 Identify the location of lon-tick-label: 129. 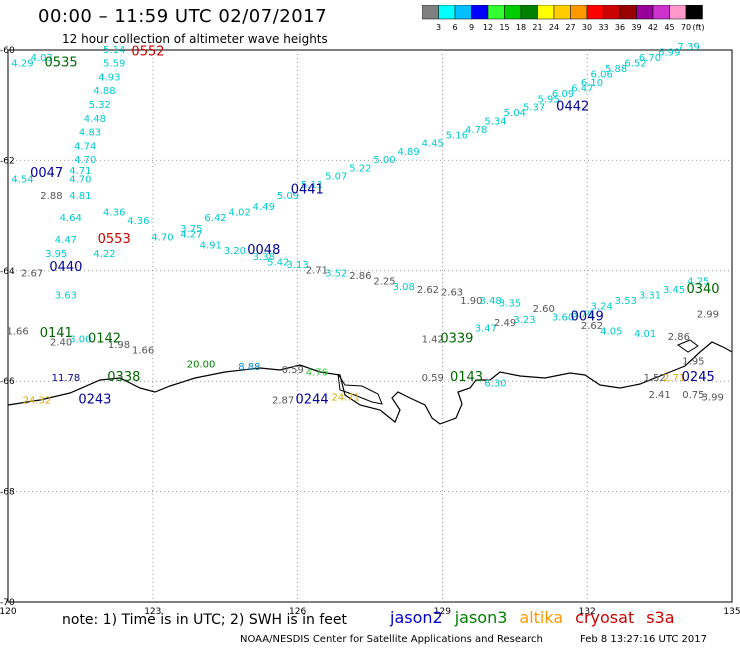
(442, 612).